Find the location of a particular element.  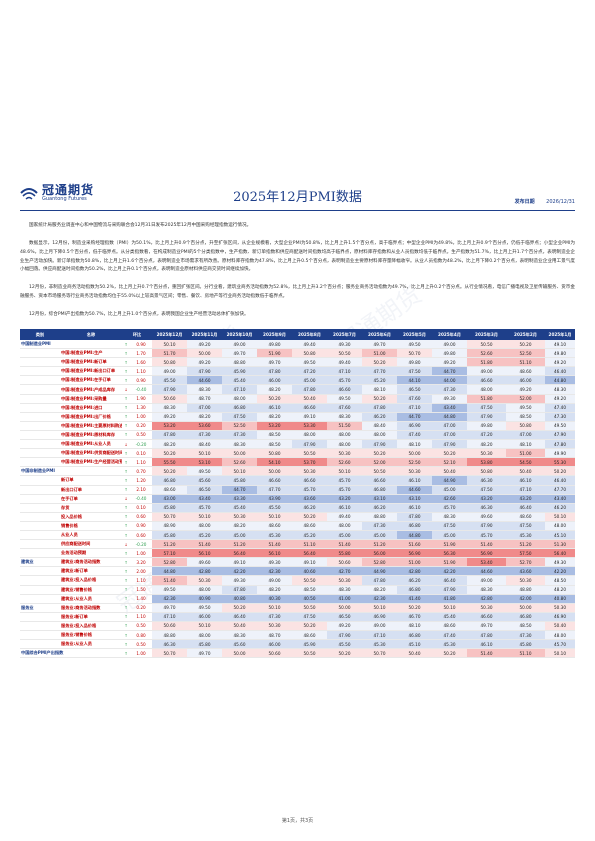

row-value: 48.50 is located at coordinates (560, 580).